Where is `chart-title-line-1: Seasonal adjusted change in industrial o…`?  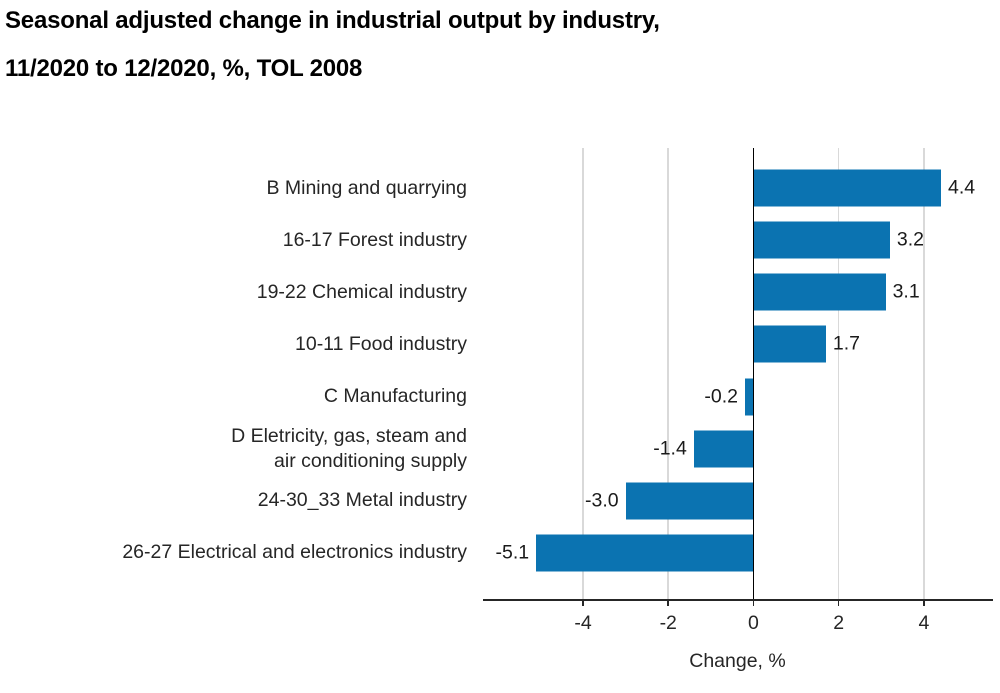
chart-title-line-1: Seasonal adjusted change in industrial o… is located at coordinates (332, 20).